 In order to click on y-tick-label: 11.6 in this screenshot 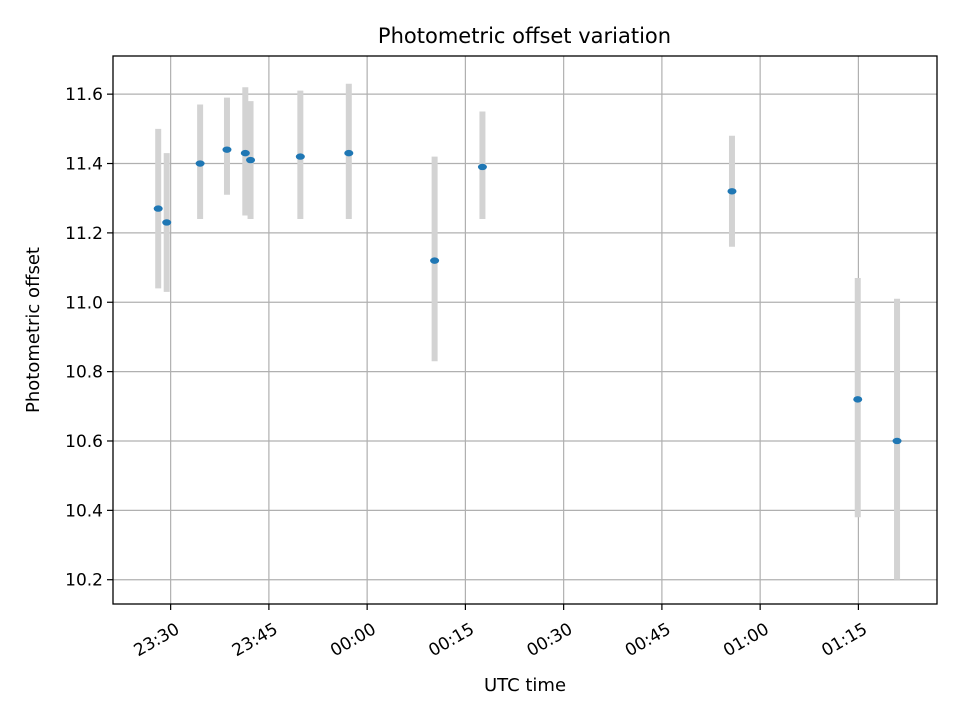, I will do `click(84, 95)`.